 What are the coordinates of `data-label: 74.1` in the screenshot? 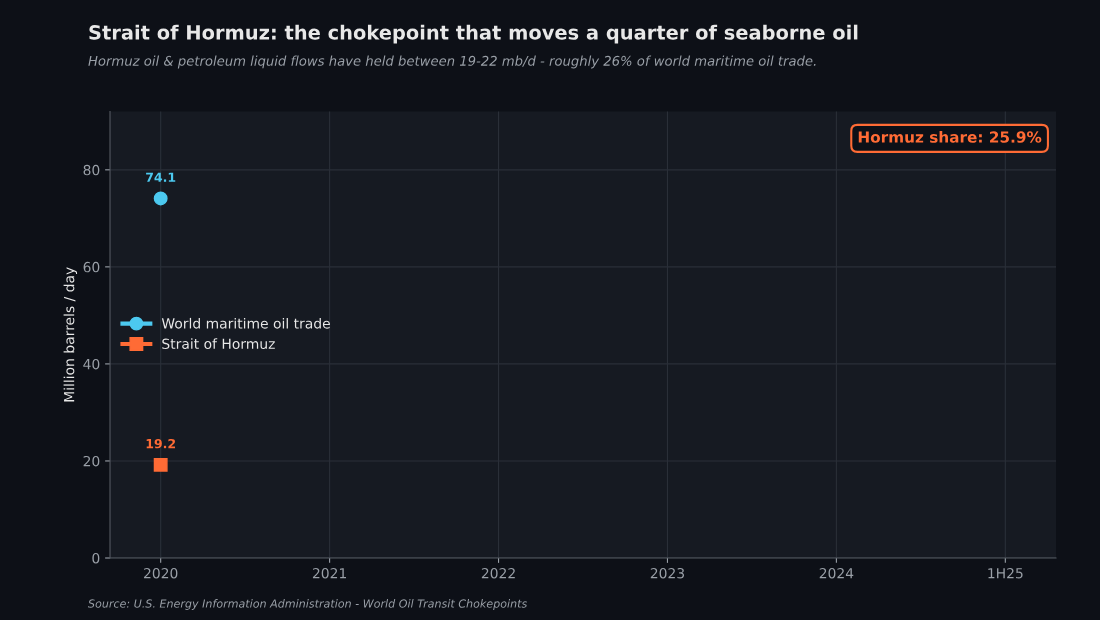 It's located at (161, 177).